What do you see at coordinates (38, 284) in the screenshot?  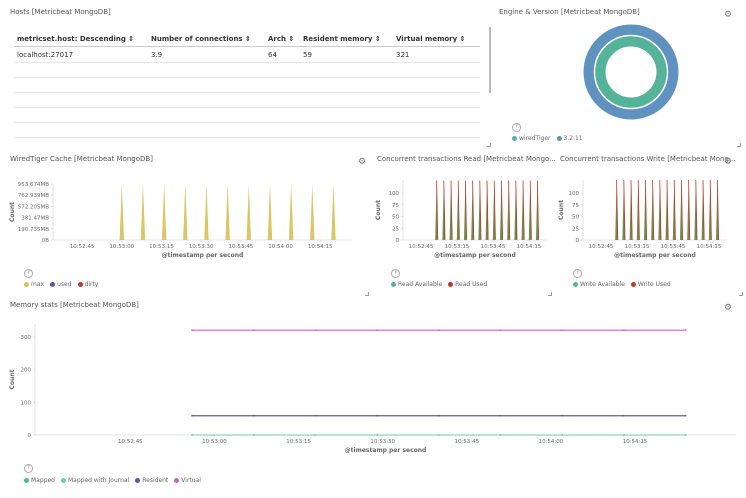 I see `legend-label: max` at bounding box center [38, 284].